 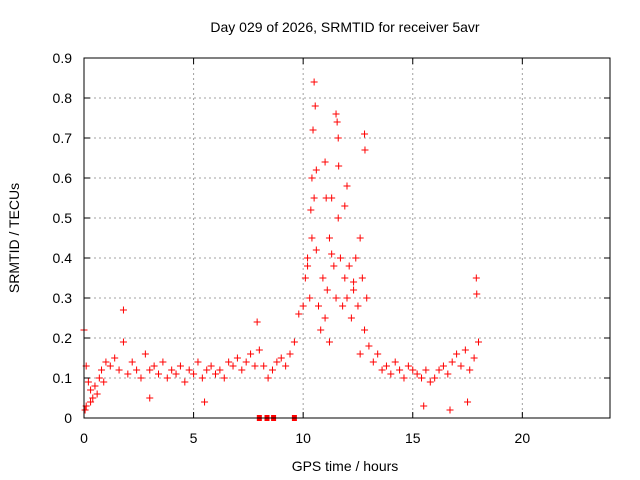 What do you see at coordinates (63, 218) in the screenshot?
I see `y-tick-label: 0.5` at bounding box center [63, 218].